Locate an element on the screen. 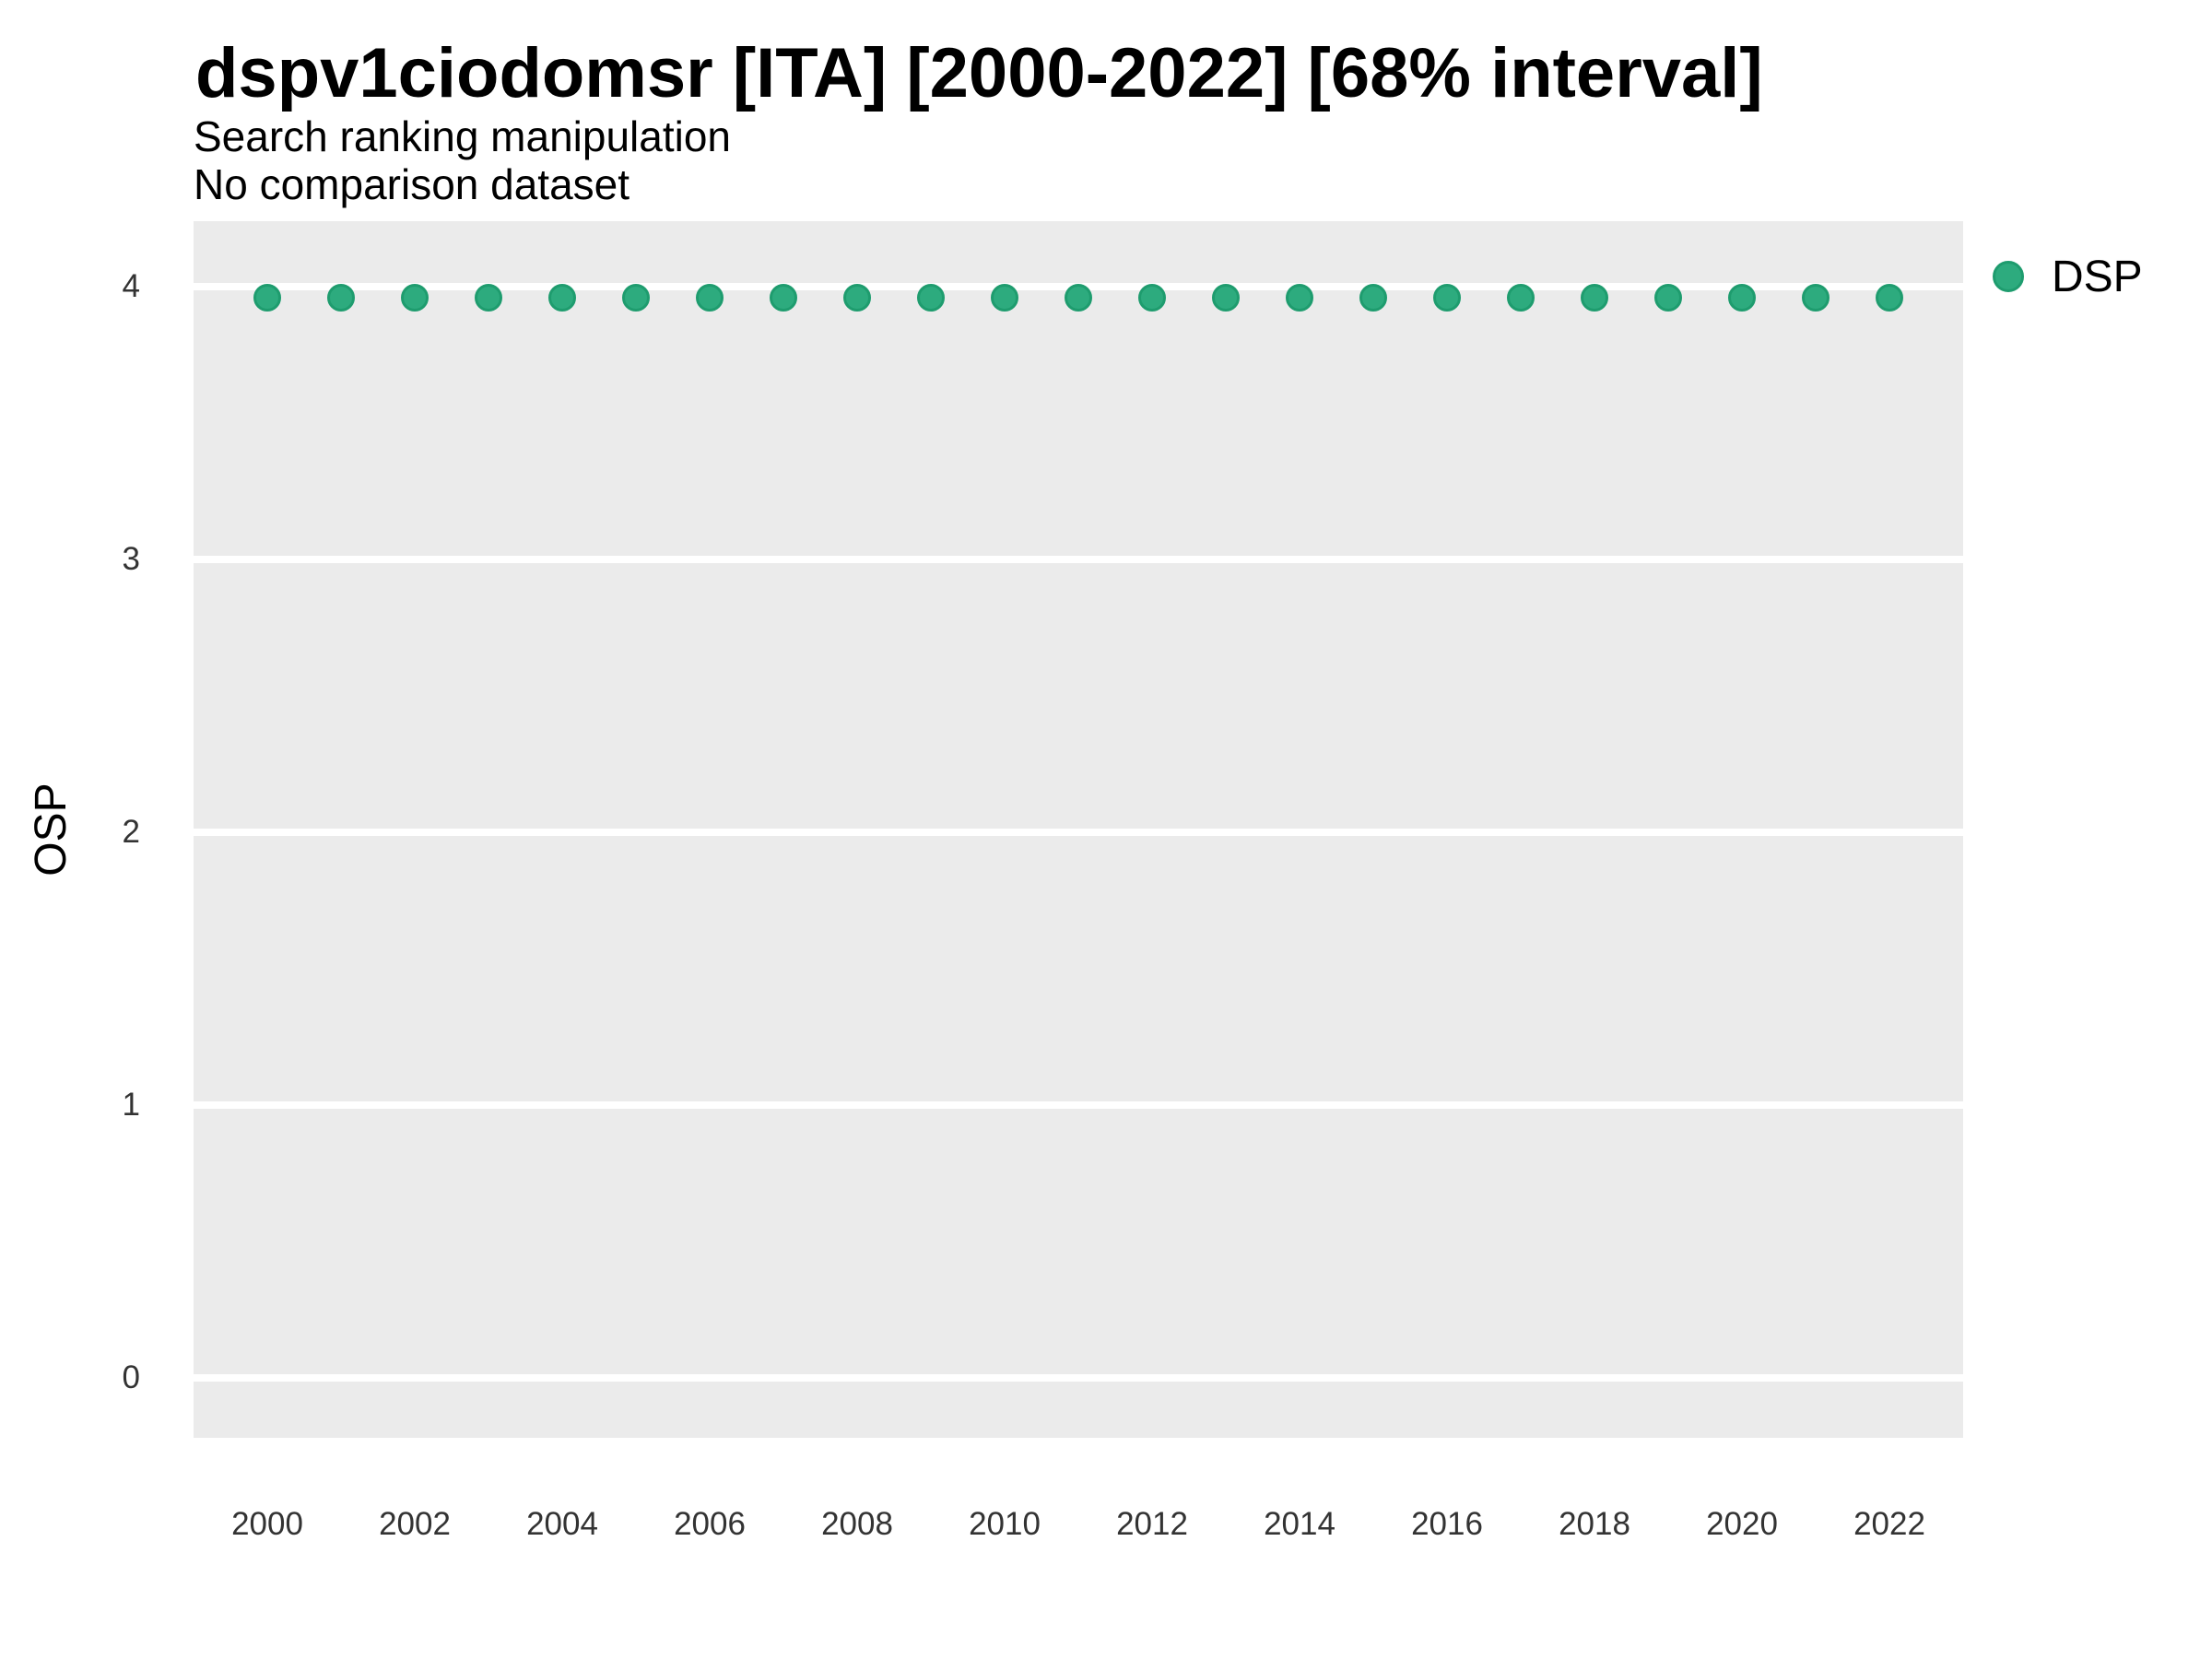 This screenshot has height=1659, width=2212. x-tick-label-2002: 2002 is located at coordinates (415, 1524).